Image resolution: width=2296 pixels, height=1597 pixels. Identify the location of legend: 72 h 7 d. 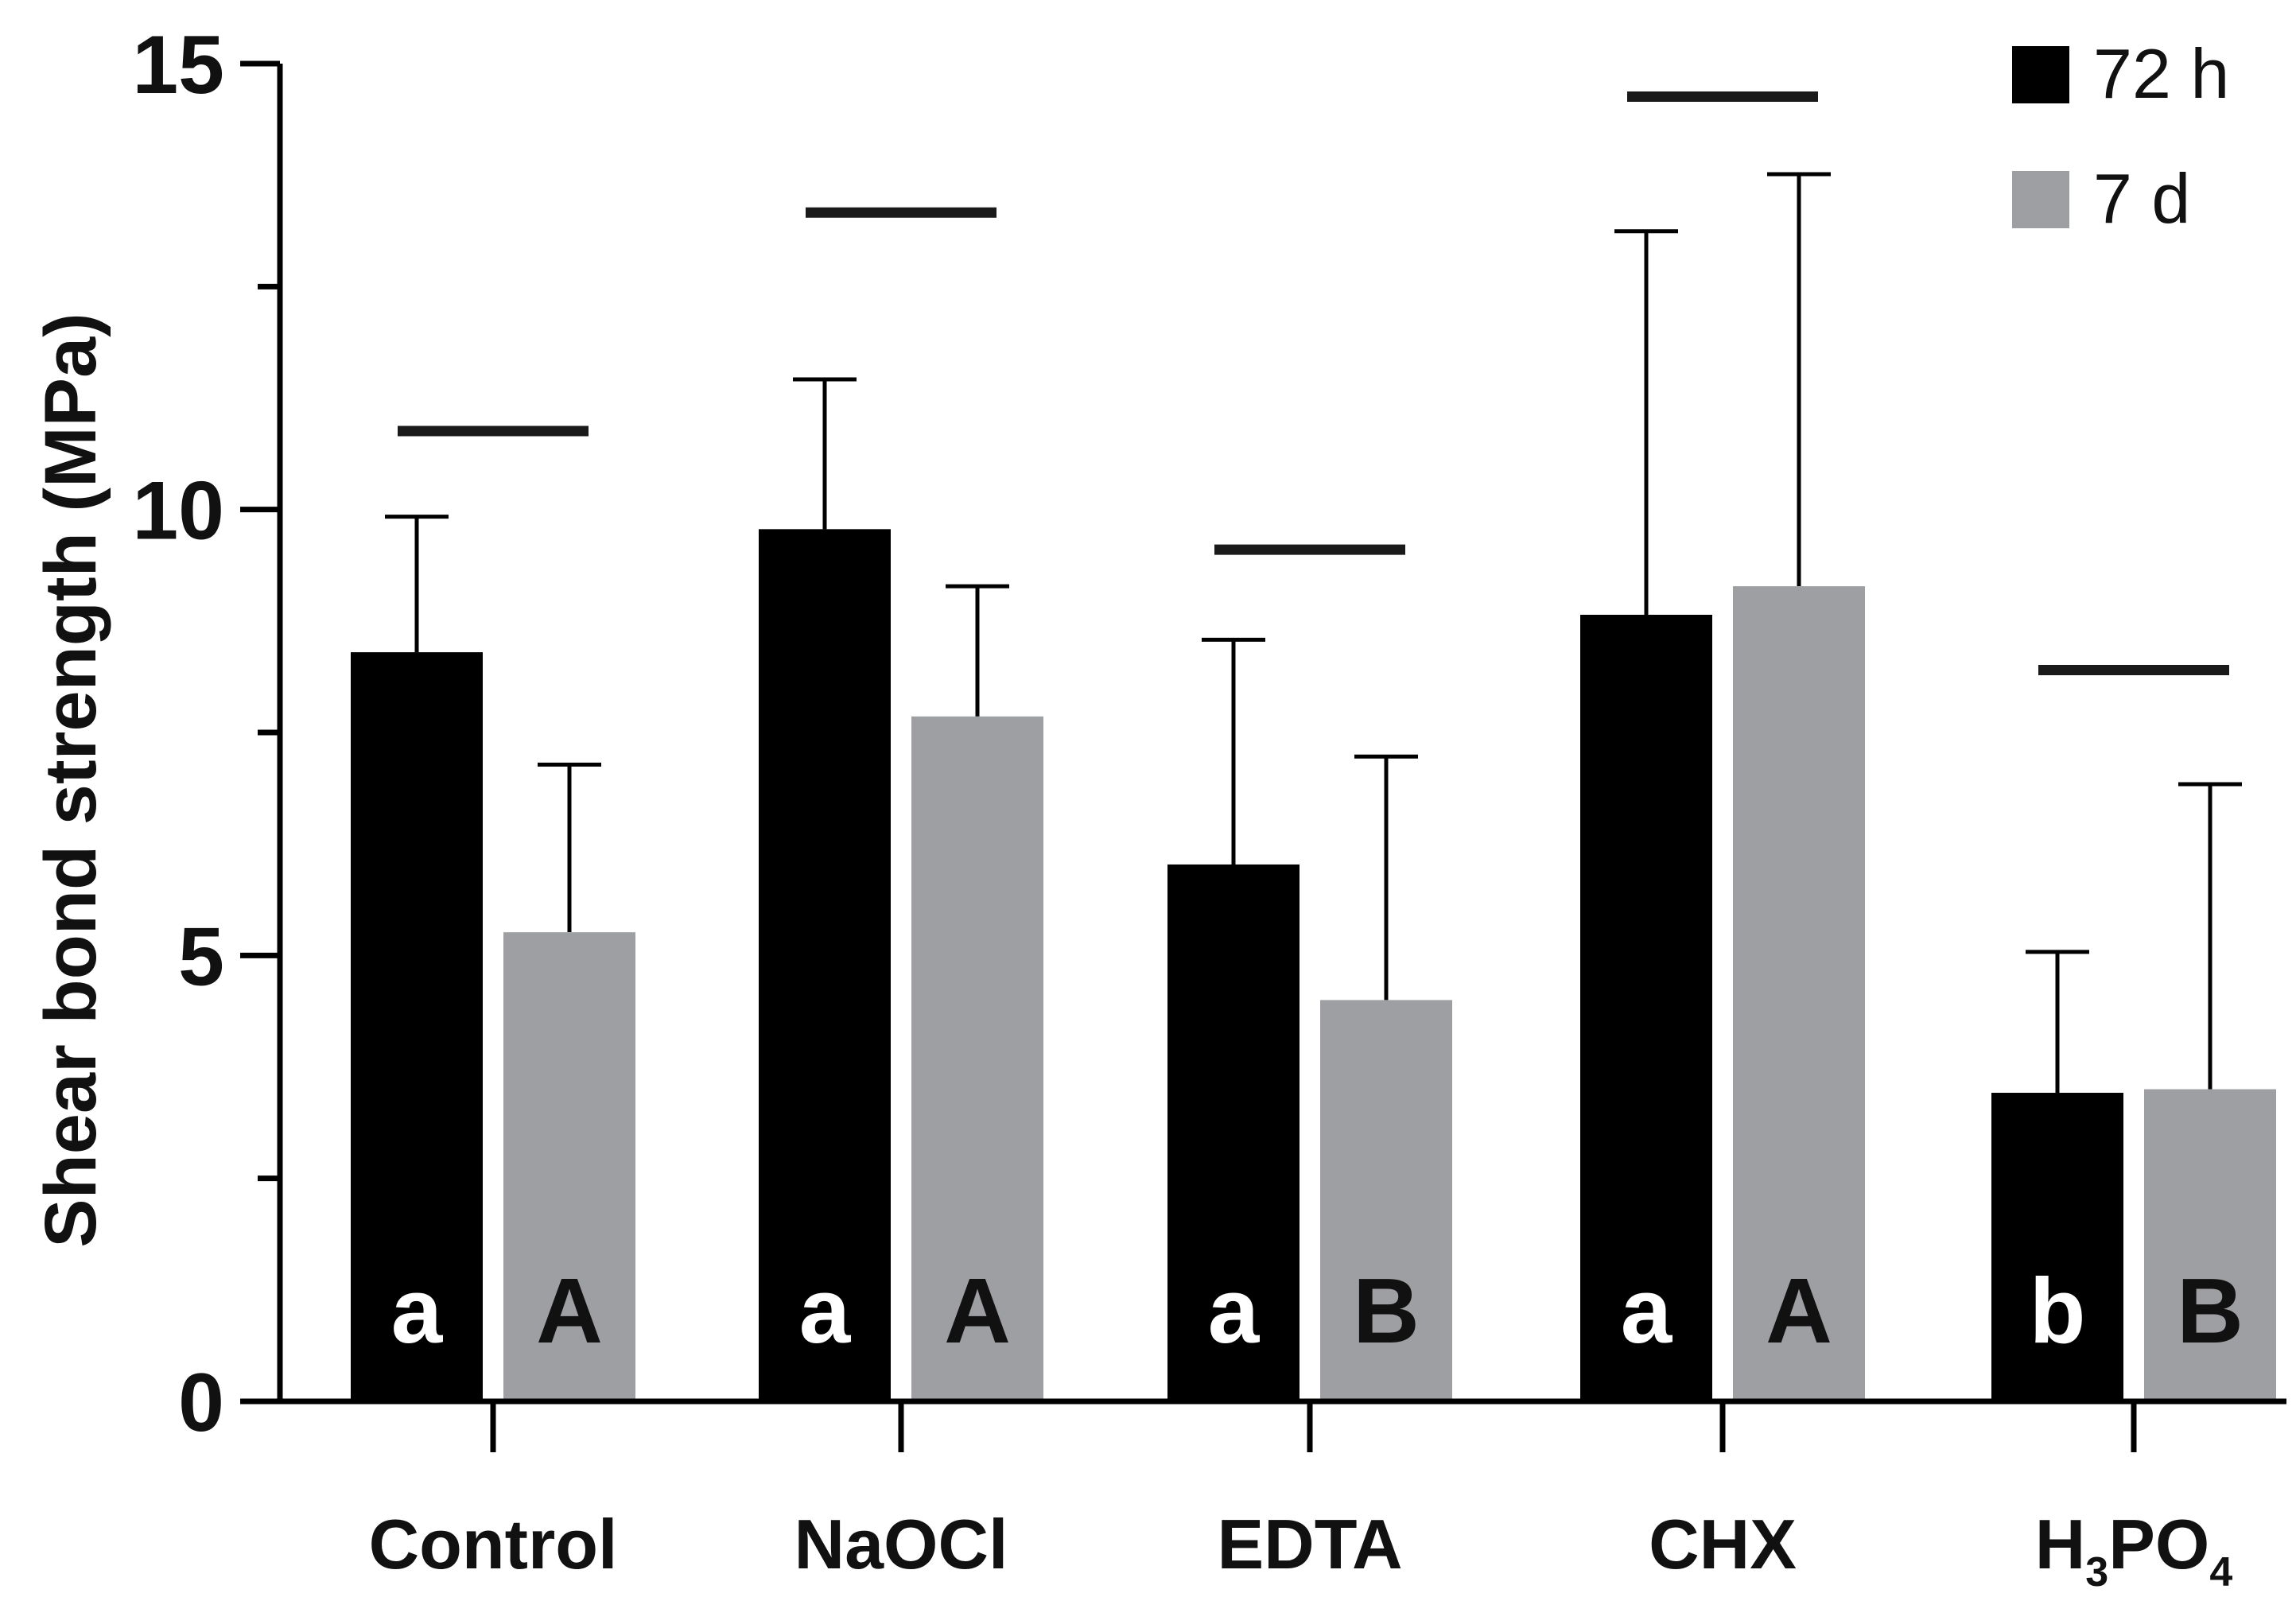
(2120, 136).